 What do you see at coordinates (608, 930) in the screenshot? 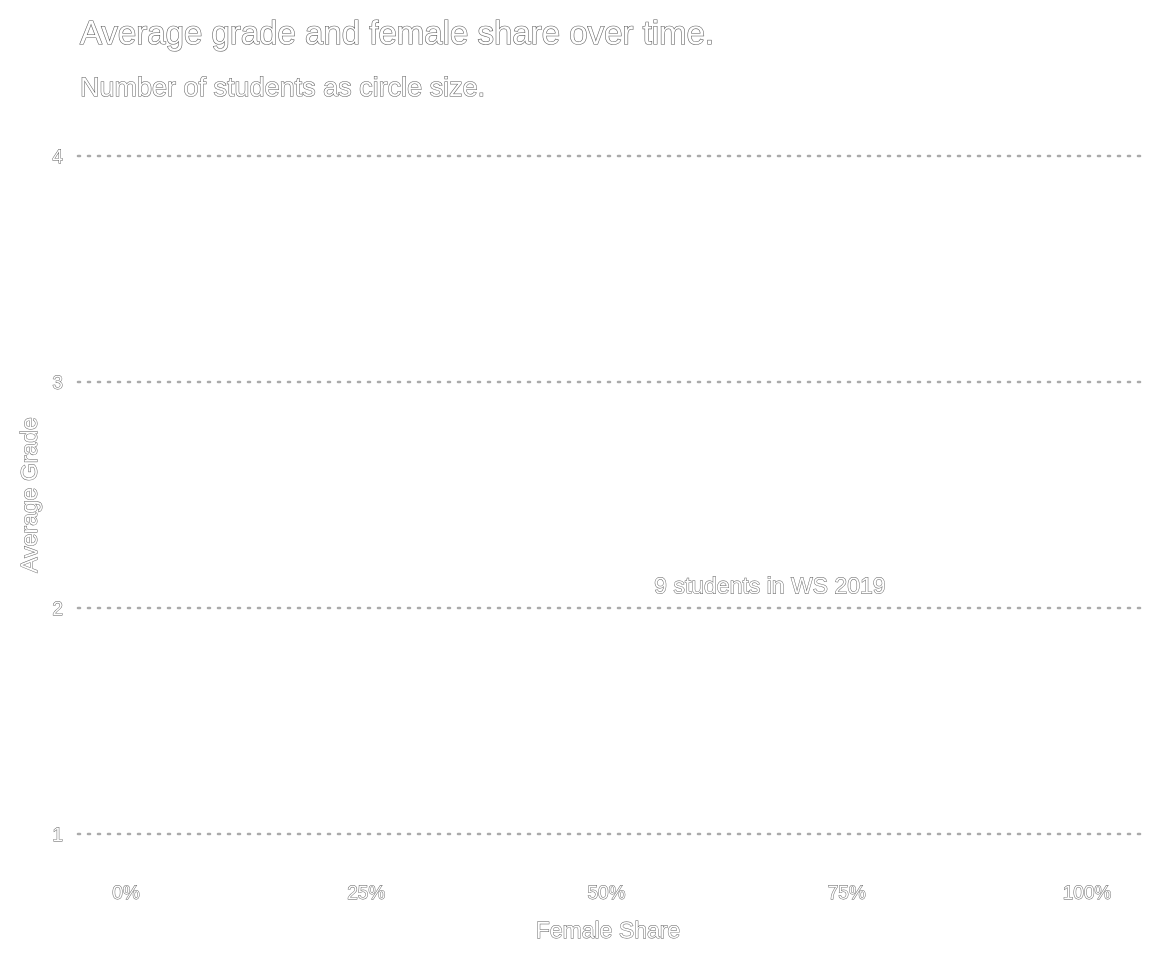
I see `x-axis-title: Female Share` at bounding box center [608, 930].